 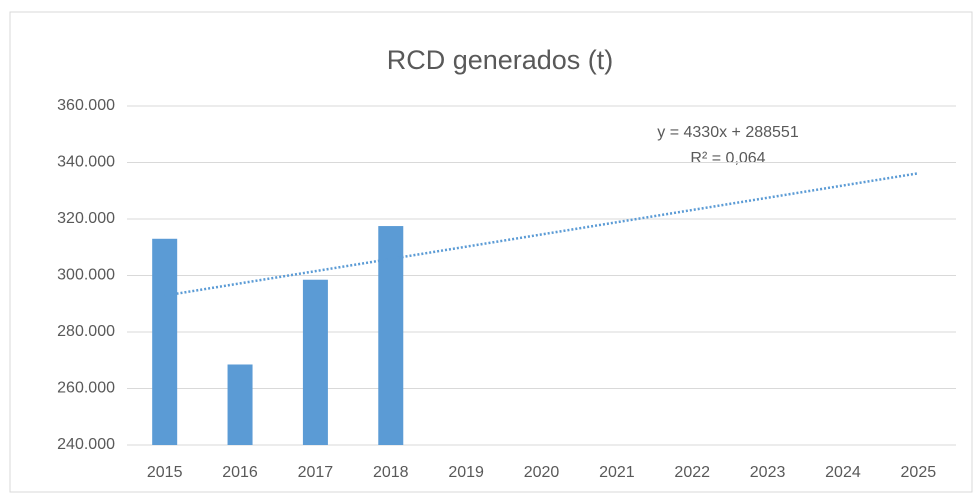 What do you see at coordinates (86, 331) in the screenshot?
I see `y-tick-label: 280.000` at bounding box center [86, 331].